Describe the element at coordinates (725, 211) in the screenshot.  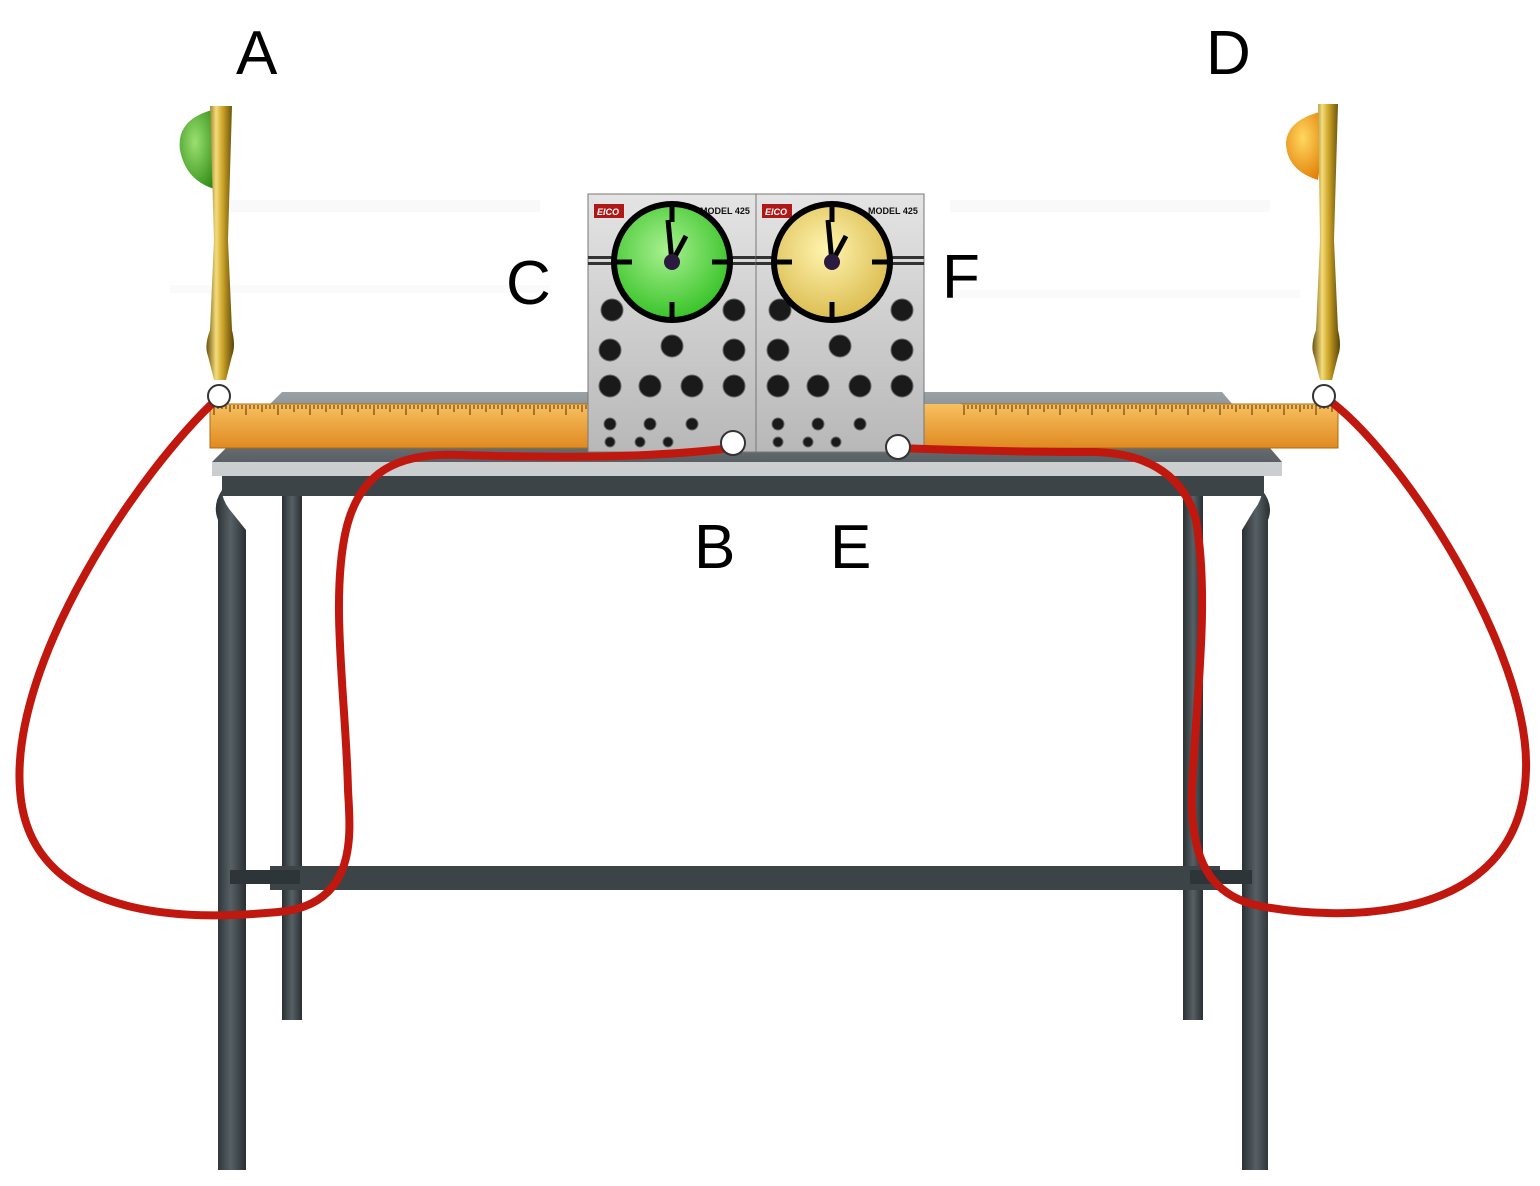
I see `scope-left-model: MODEL 425` at that location.